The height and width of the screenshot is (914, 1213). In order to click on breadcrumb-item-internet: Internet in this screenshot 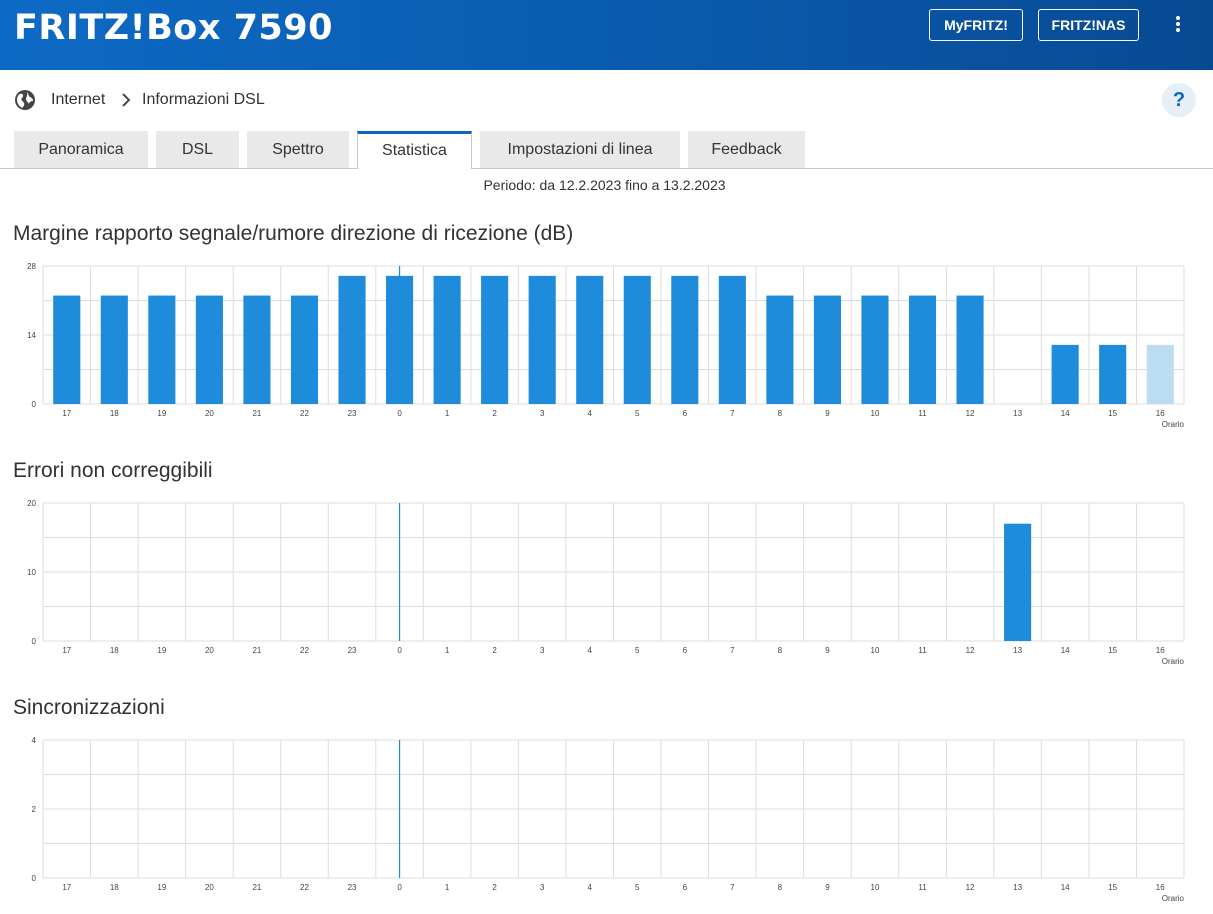, I will do `click(78, 99)`.